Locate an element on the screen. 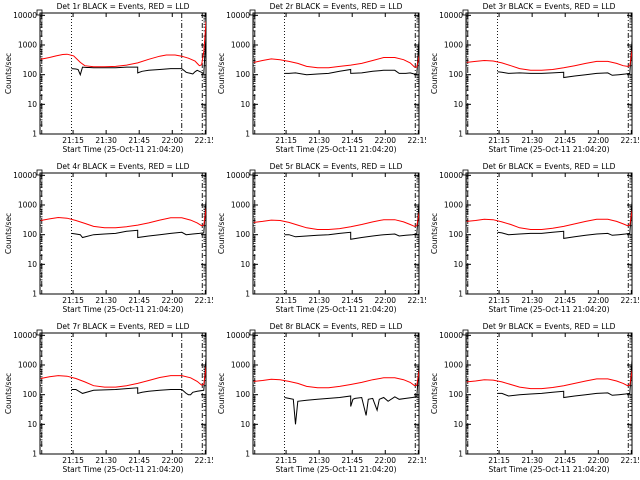 This screenshot has height=480, width=640. chart-title: Det 7r BLACK = Events, RED = LLD is located at coordinates (123, 326).